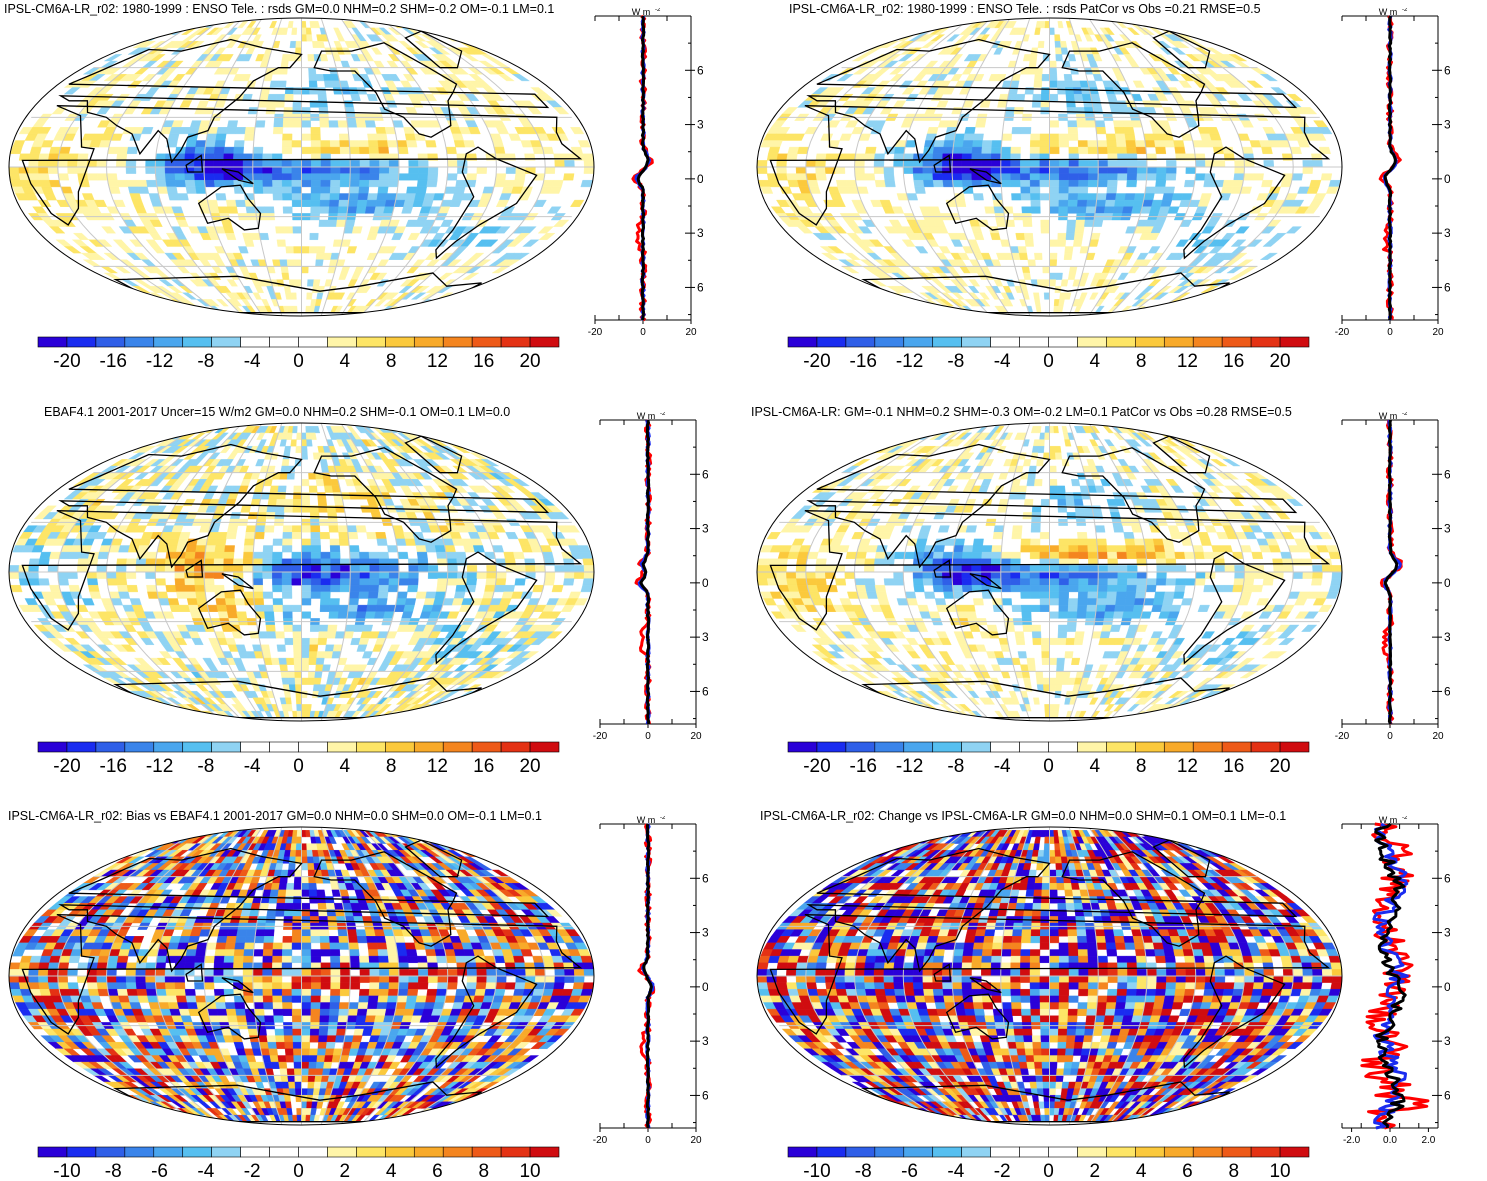 The width and height of the screenshot is (1487, 1181). What do you see at coordinates (1390, 1140) in the screenshot?
I see `x-tick-label: 0.0` at bounding box center [1390, 1140].